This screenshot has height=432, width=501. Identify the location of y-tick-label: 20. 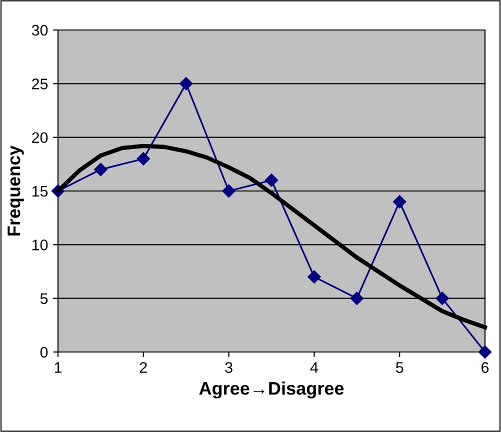
(40, 138).